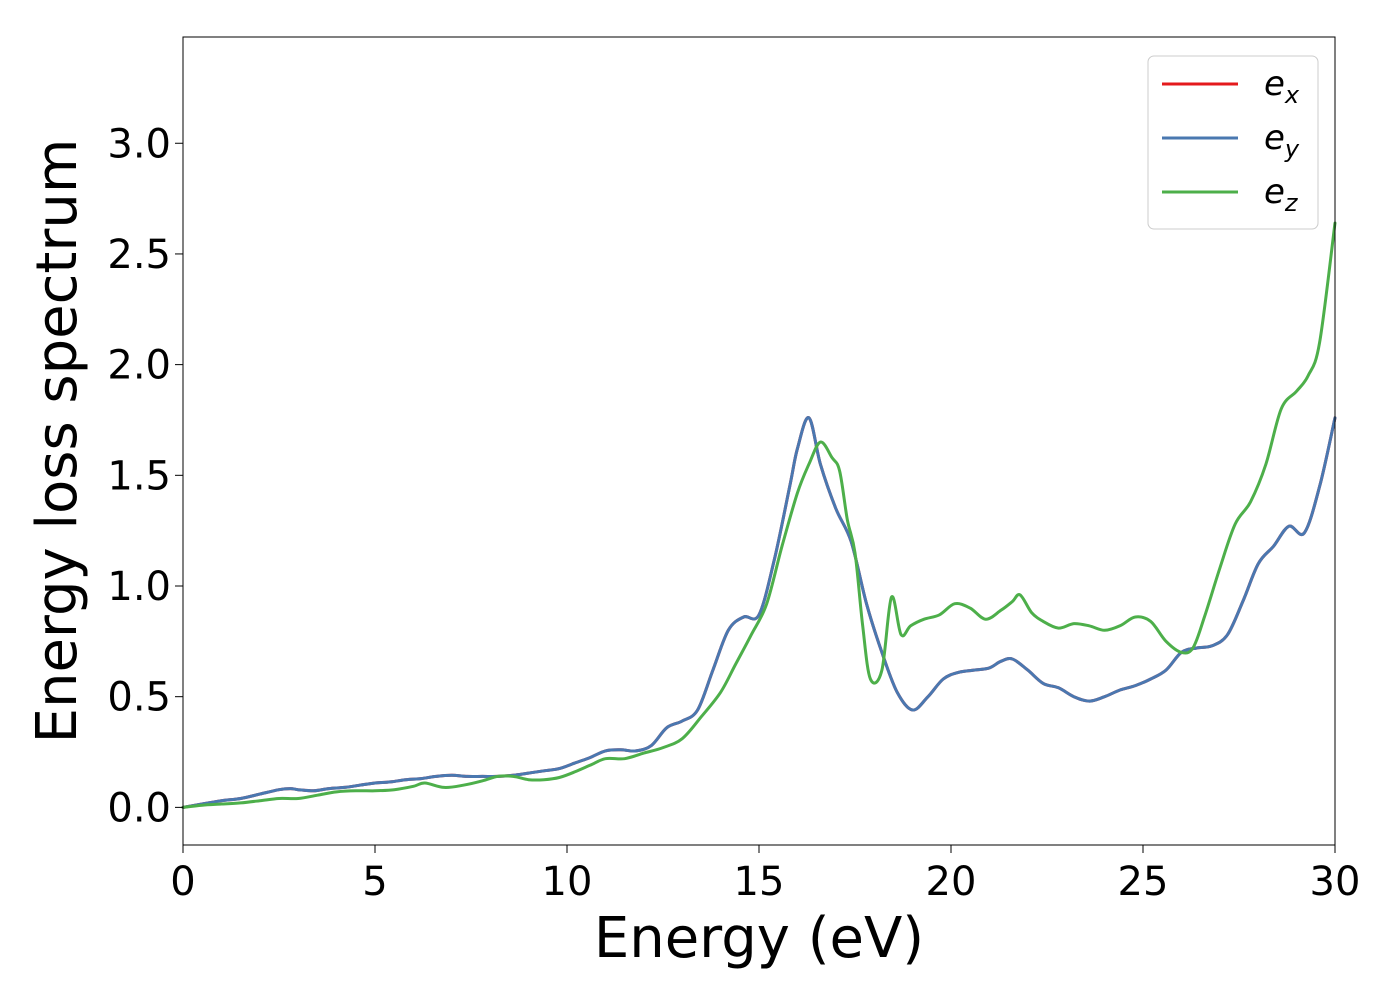 The image size is (1400, 1000). Describe the element at coordinates (139, 366) in the screenshot. I see `y-tick-label: 2.0` at that location.